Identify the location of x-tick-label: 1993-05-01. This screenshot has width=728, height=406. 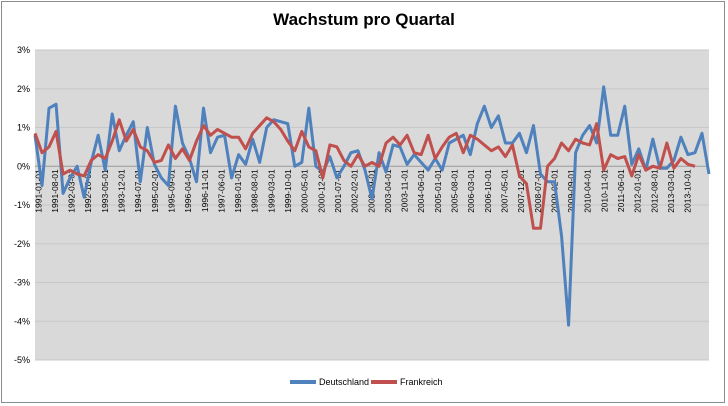
(105, 191).